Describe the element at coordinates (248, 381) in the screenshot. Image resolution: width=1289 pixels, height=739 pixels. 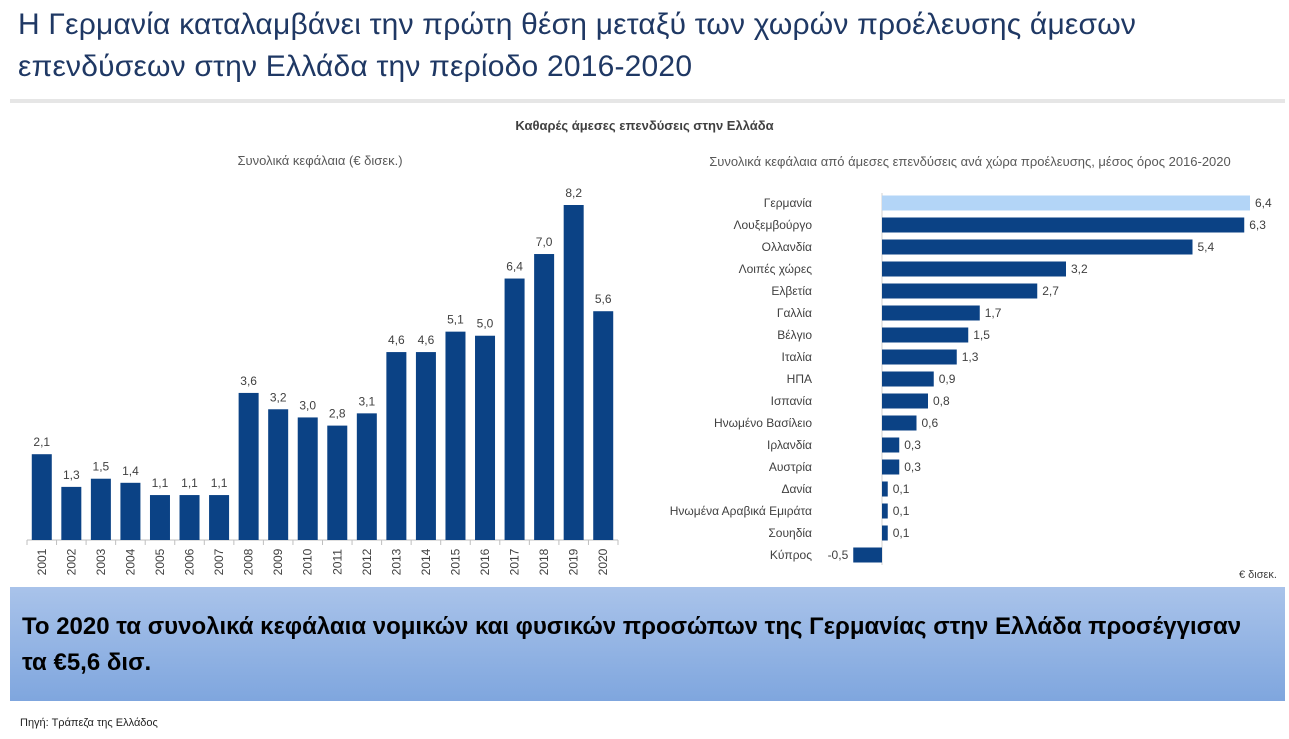
I see `data-label-2008: 3,6` at that location.